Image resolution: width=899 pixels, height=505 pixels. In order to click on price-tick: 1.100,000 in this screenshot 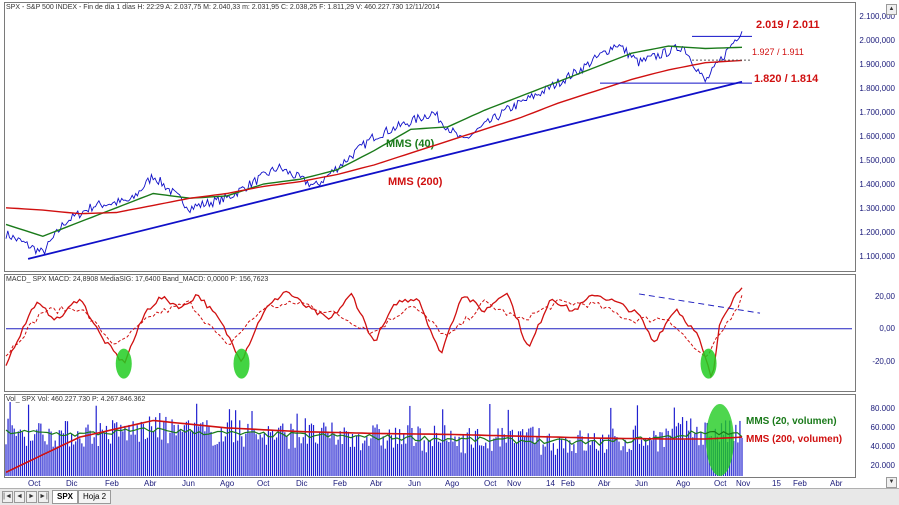, I will do `click(877, 256)`.